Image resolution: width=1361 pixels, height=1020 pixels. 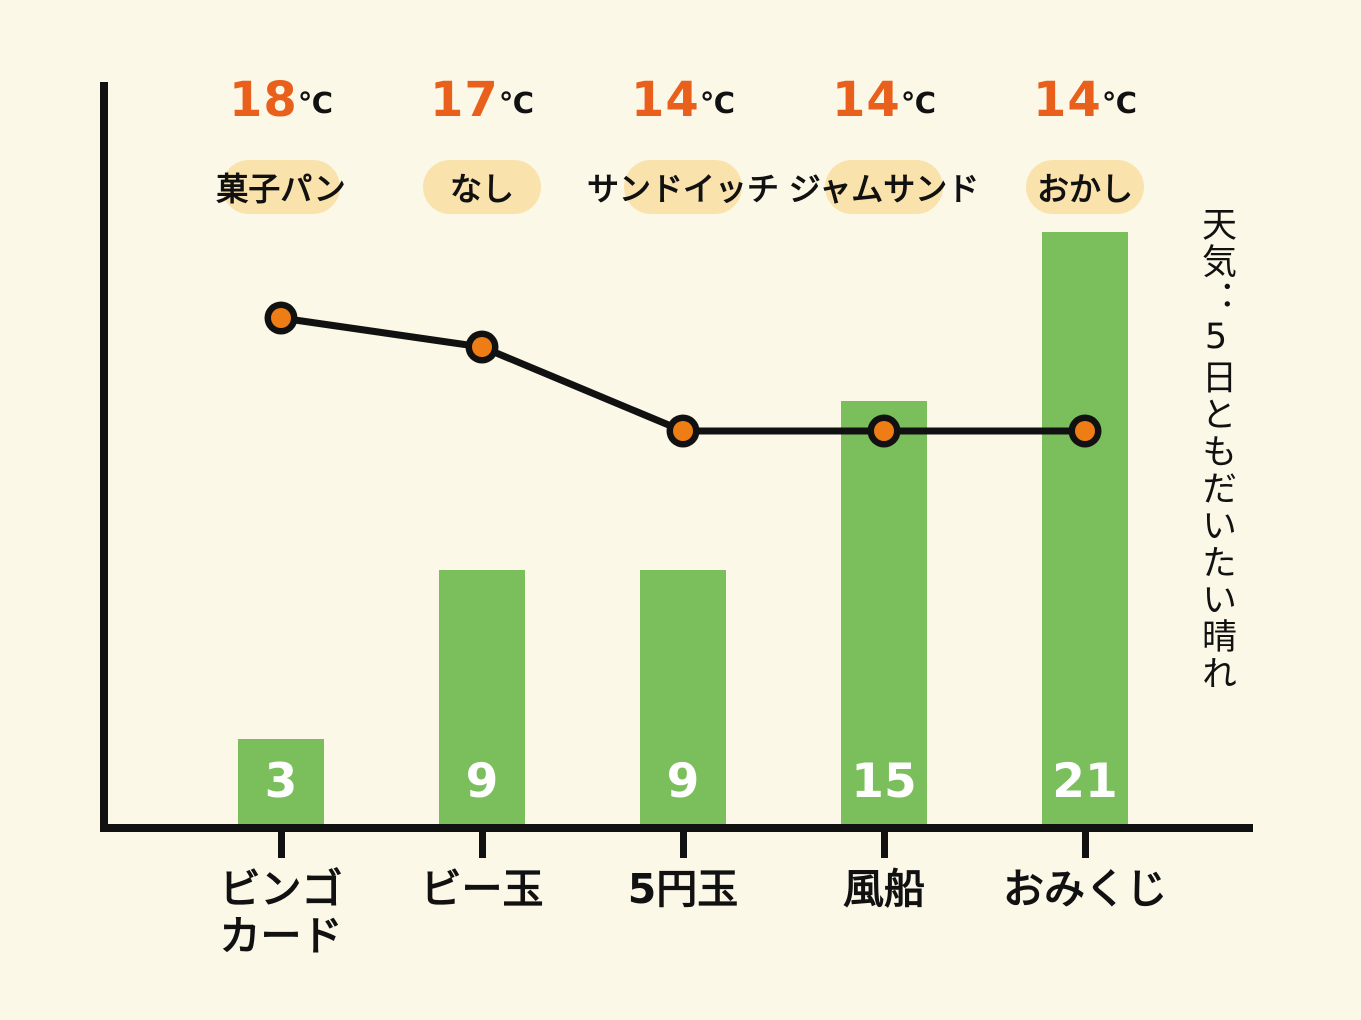 I want to click on category-label: 風船, so click(x=884, y=889).